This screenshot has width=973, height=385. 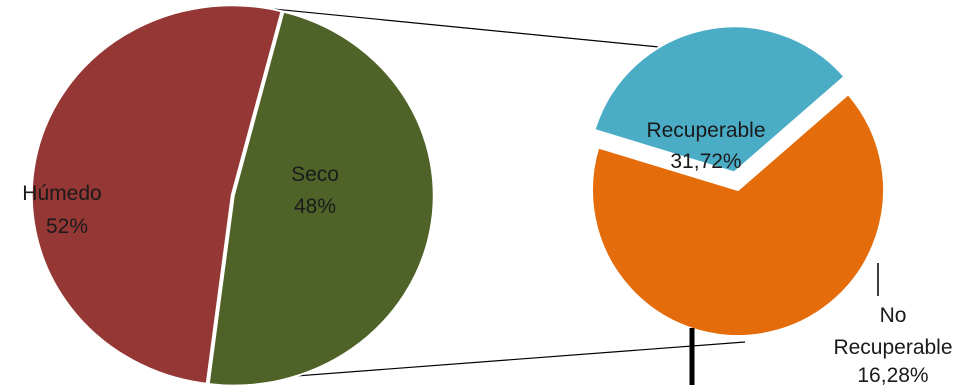 I want to click on label-no-recuperable-line1: No, so click(x=893, y=315).